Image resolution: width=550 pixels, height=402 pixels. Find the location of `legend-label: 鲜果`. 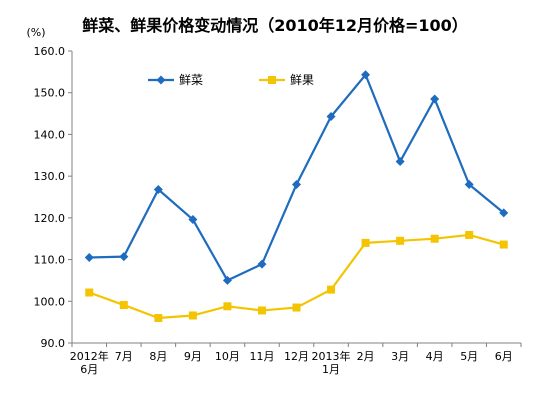

legend-label: 鲜果 is located at coordinates (302, 80).